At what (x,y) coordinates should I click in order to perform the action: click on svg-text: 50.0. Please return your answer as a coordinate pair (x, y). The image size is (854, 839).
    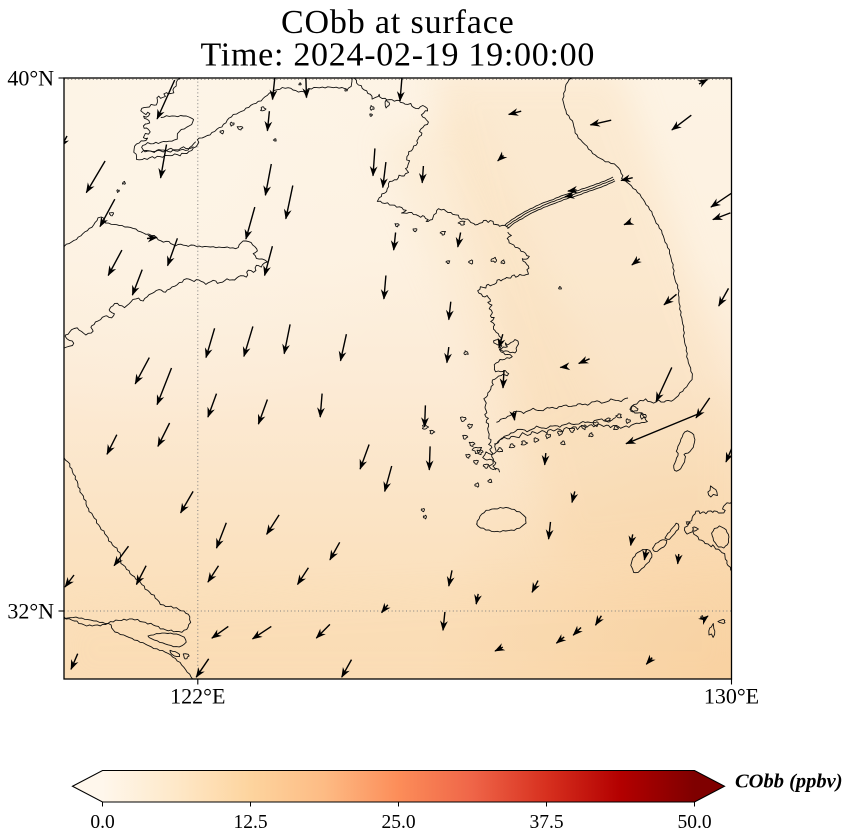
    Looking at the image, I should click on (694, 822).